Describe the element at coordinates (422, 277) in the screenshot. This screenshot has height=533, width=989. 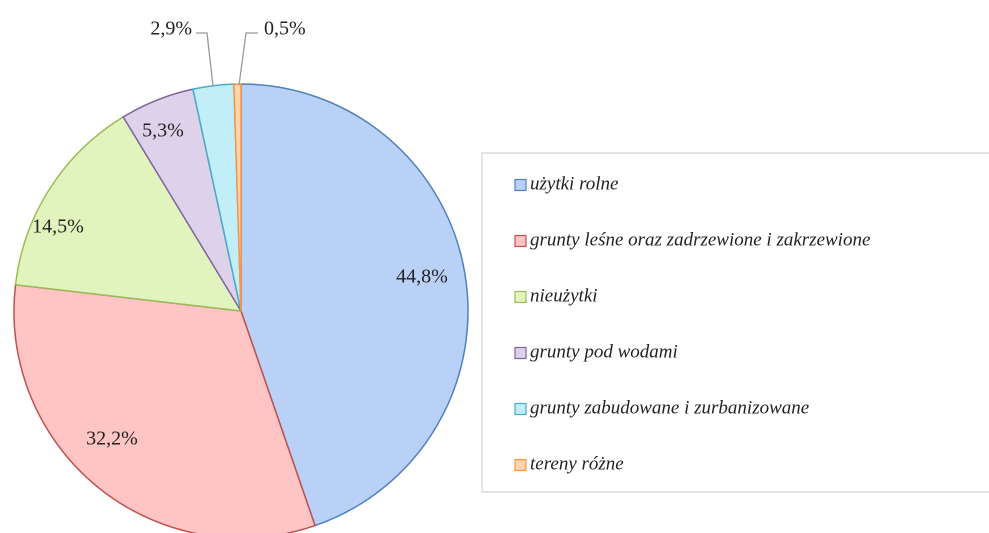
I see `data-label: 44,8%` at that location.